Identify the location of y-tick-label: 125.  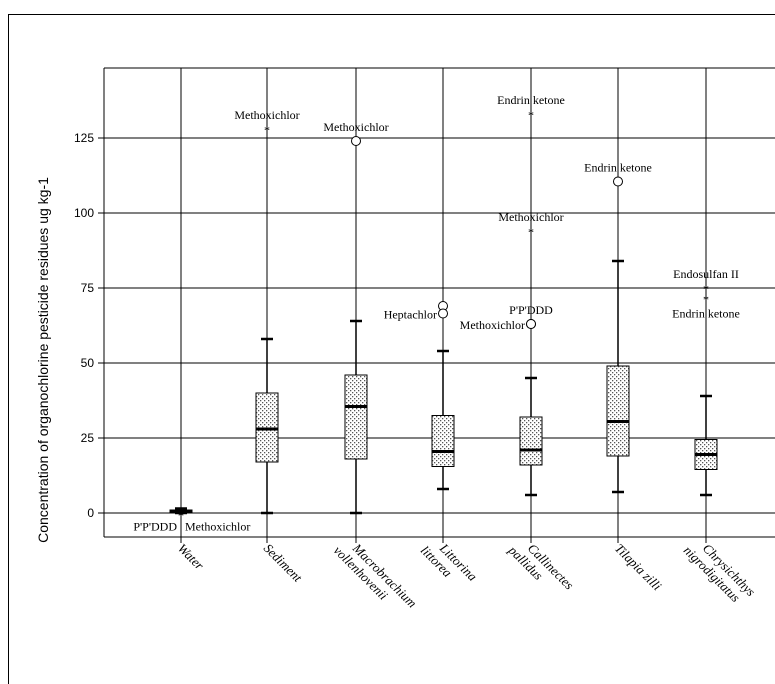
(84, 138).